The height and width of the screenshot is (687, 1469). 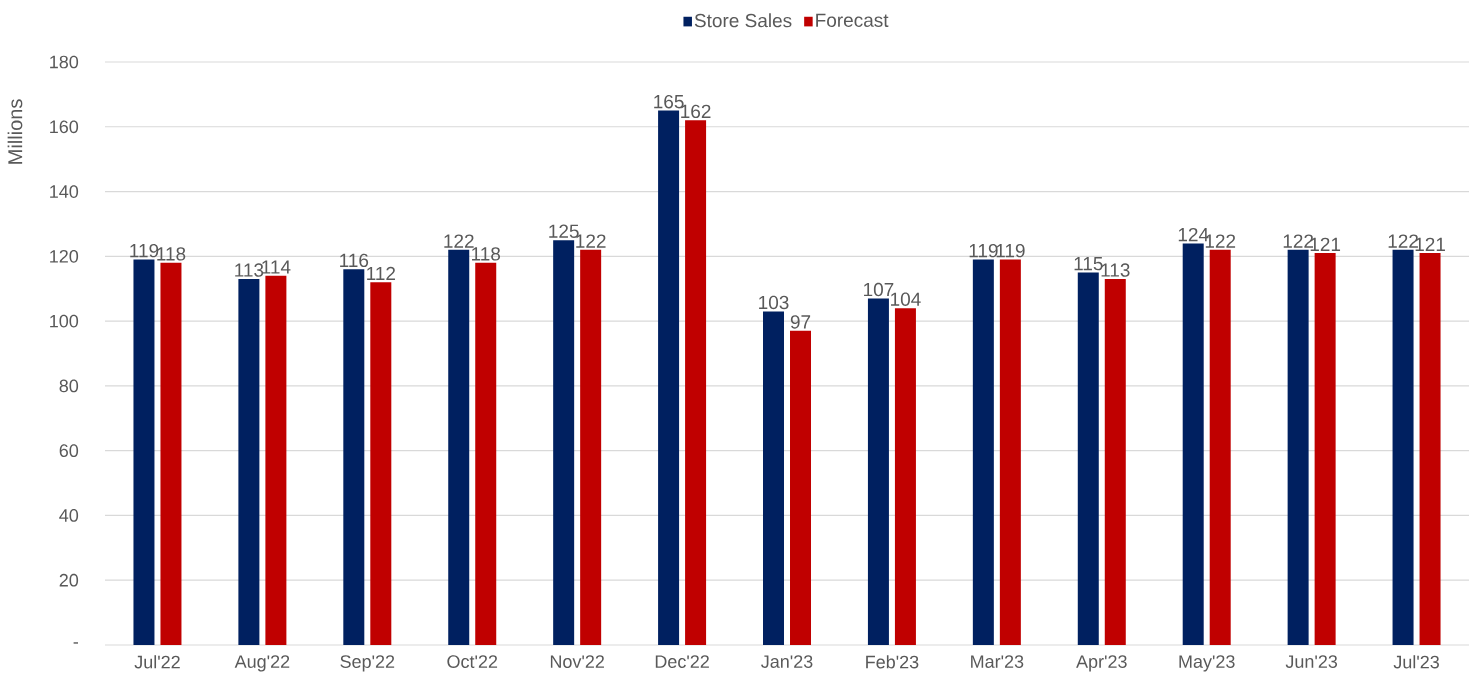 I want to click on y-tick-label: 20, so click(x=69, y=580).